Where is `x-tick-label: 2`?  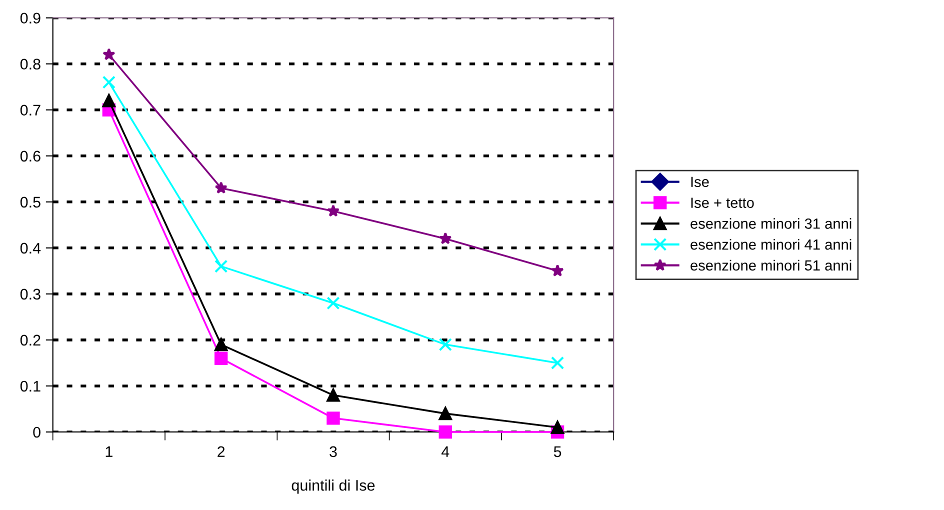 x-tick-label: 2 is located at coordinates (221, 451).